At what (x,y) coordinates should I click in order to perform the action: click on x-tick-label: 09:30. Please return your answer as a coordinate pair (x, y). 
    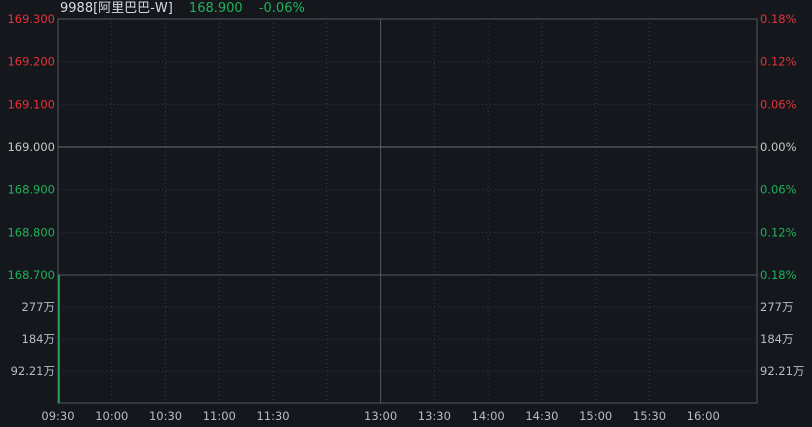
    Looking at the image, I should click on (57, 416).